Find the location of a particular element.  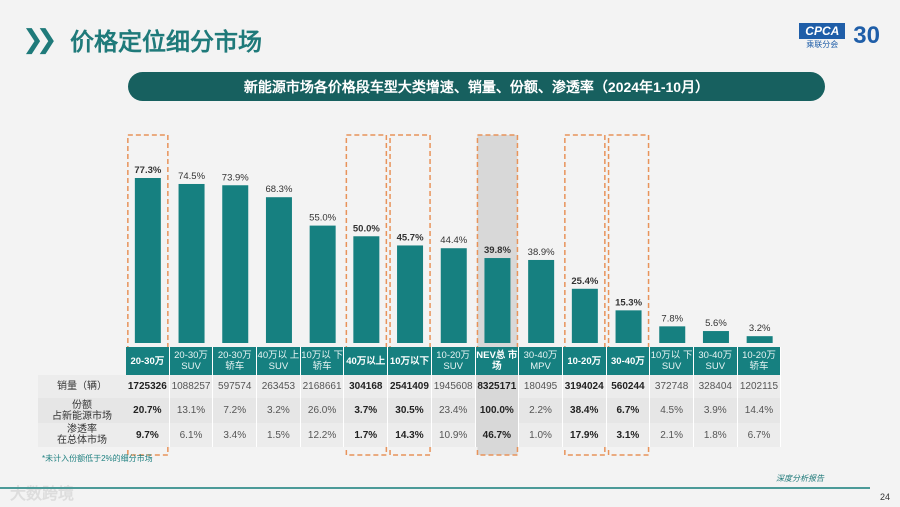

table.penetration-cell: 10.9% is located at coordinates (453, 435).